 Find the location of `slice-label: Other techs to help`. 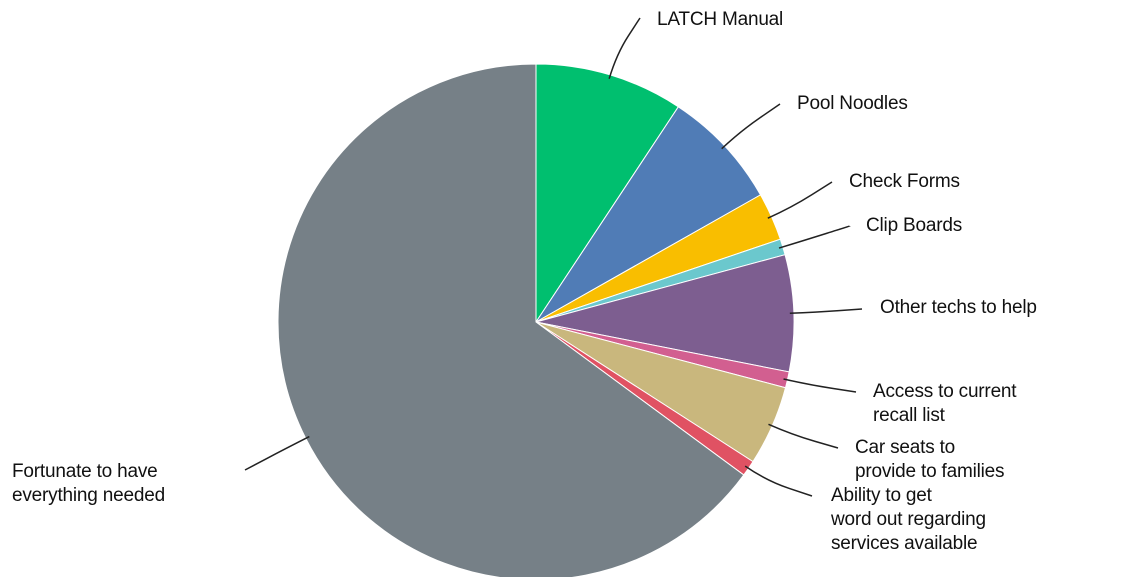

slice-label: Other techs to help is located at coordinates (958, 307).